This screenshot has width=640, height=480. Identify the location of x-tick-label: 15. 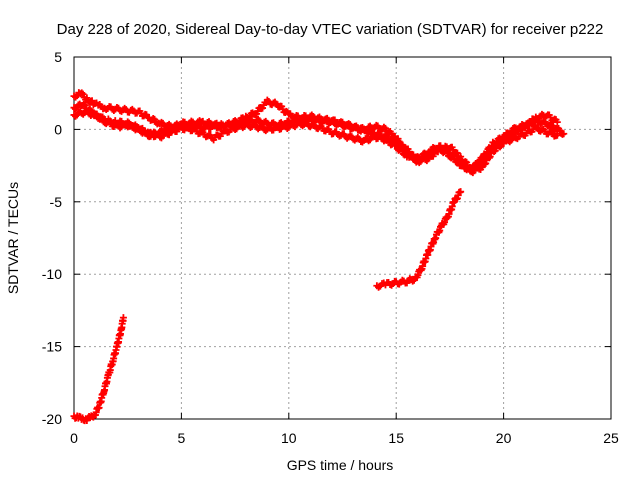
(396, 438).